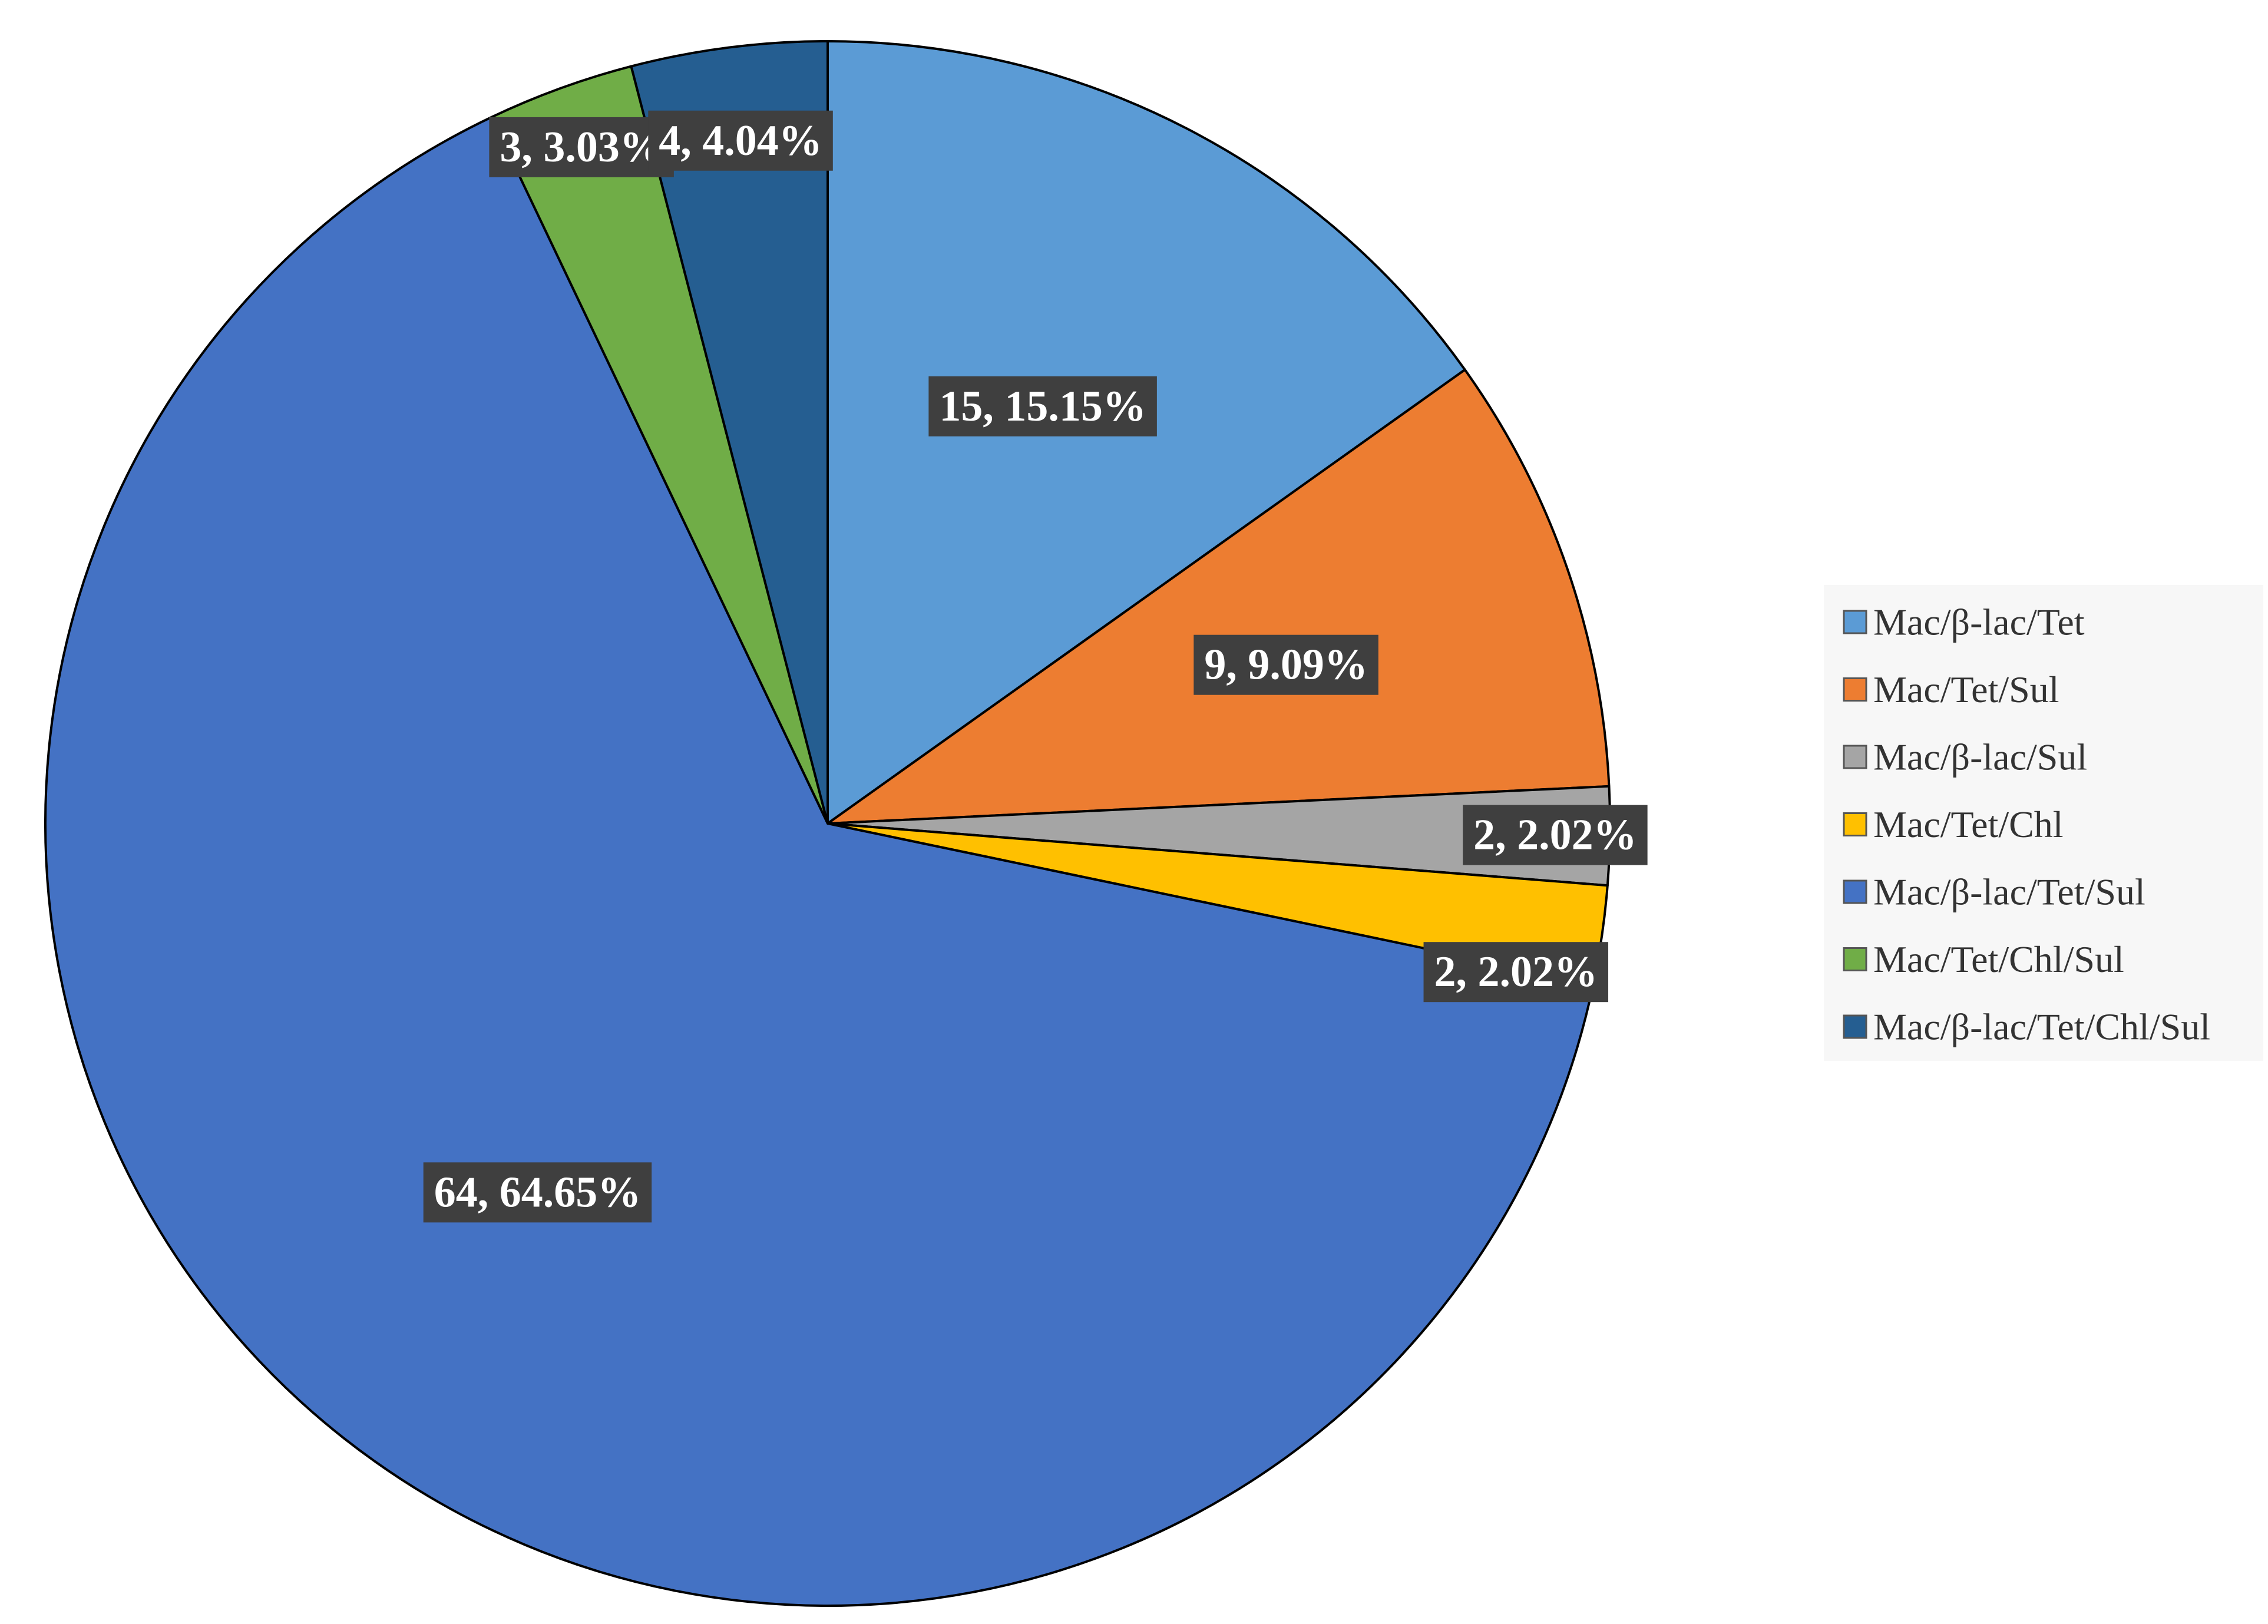 The width and height of the screenshot is (2268, 1624). Describe the element at coordinates (1998, 959) in the screenshot. I see `legend-label: Mac/Tet/Chl/Sul` at that location.